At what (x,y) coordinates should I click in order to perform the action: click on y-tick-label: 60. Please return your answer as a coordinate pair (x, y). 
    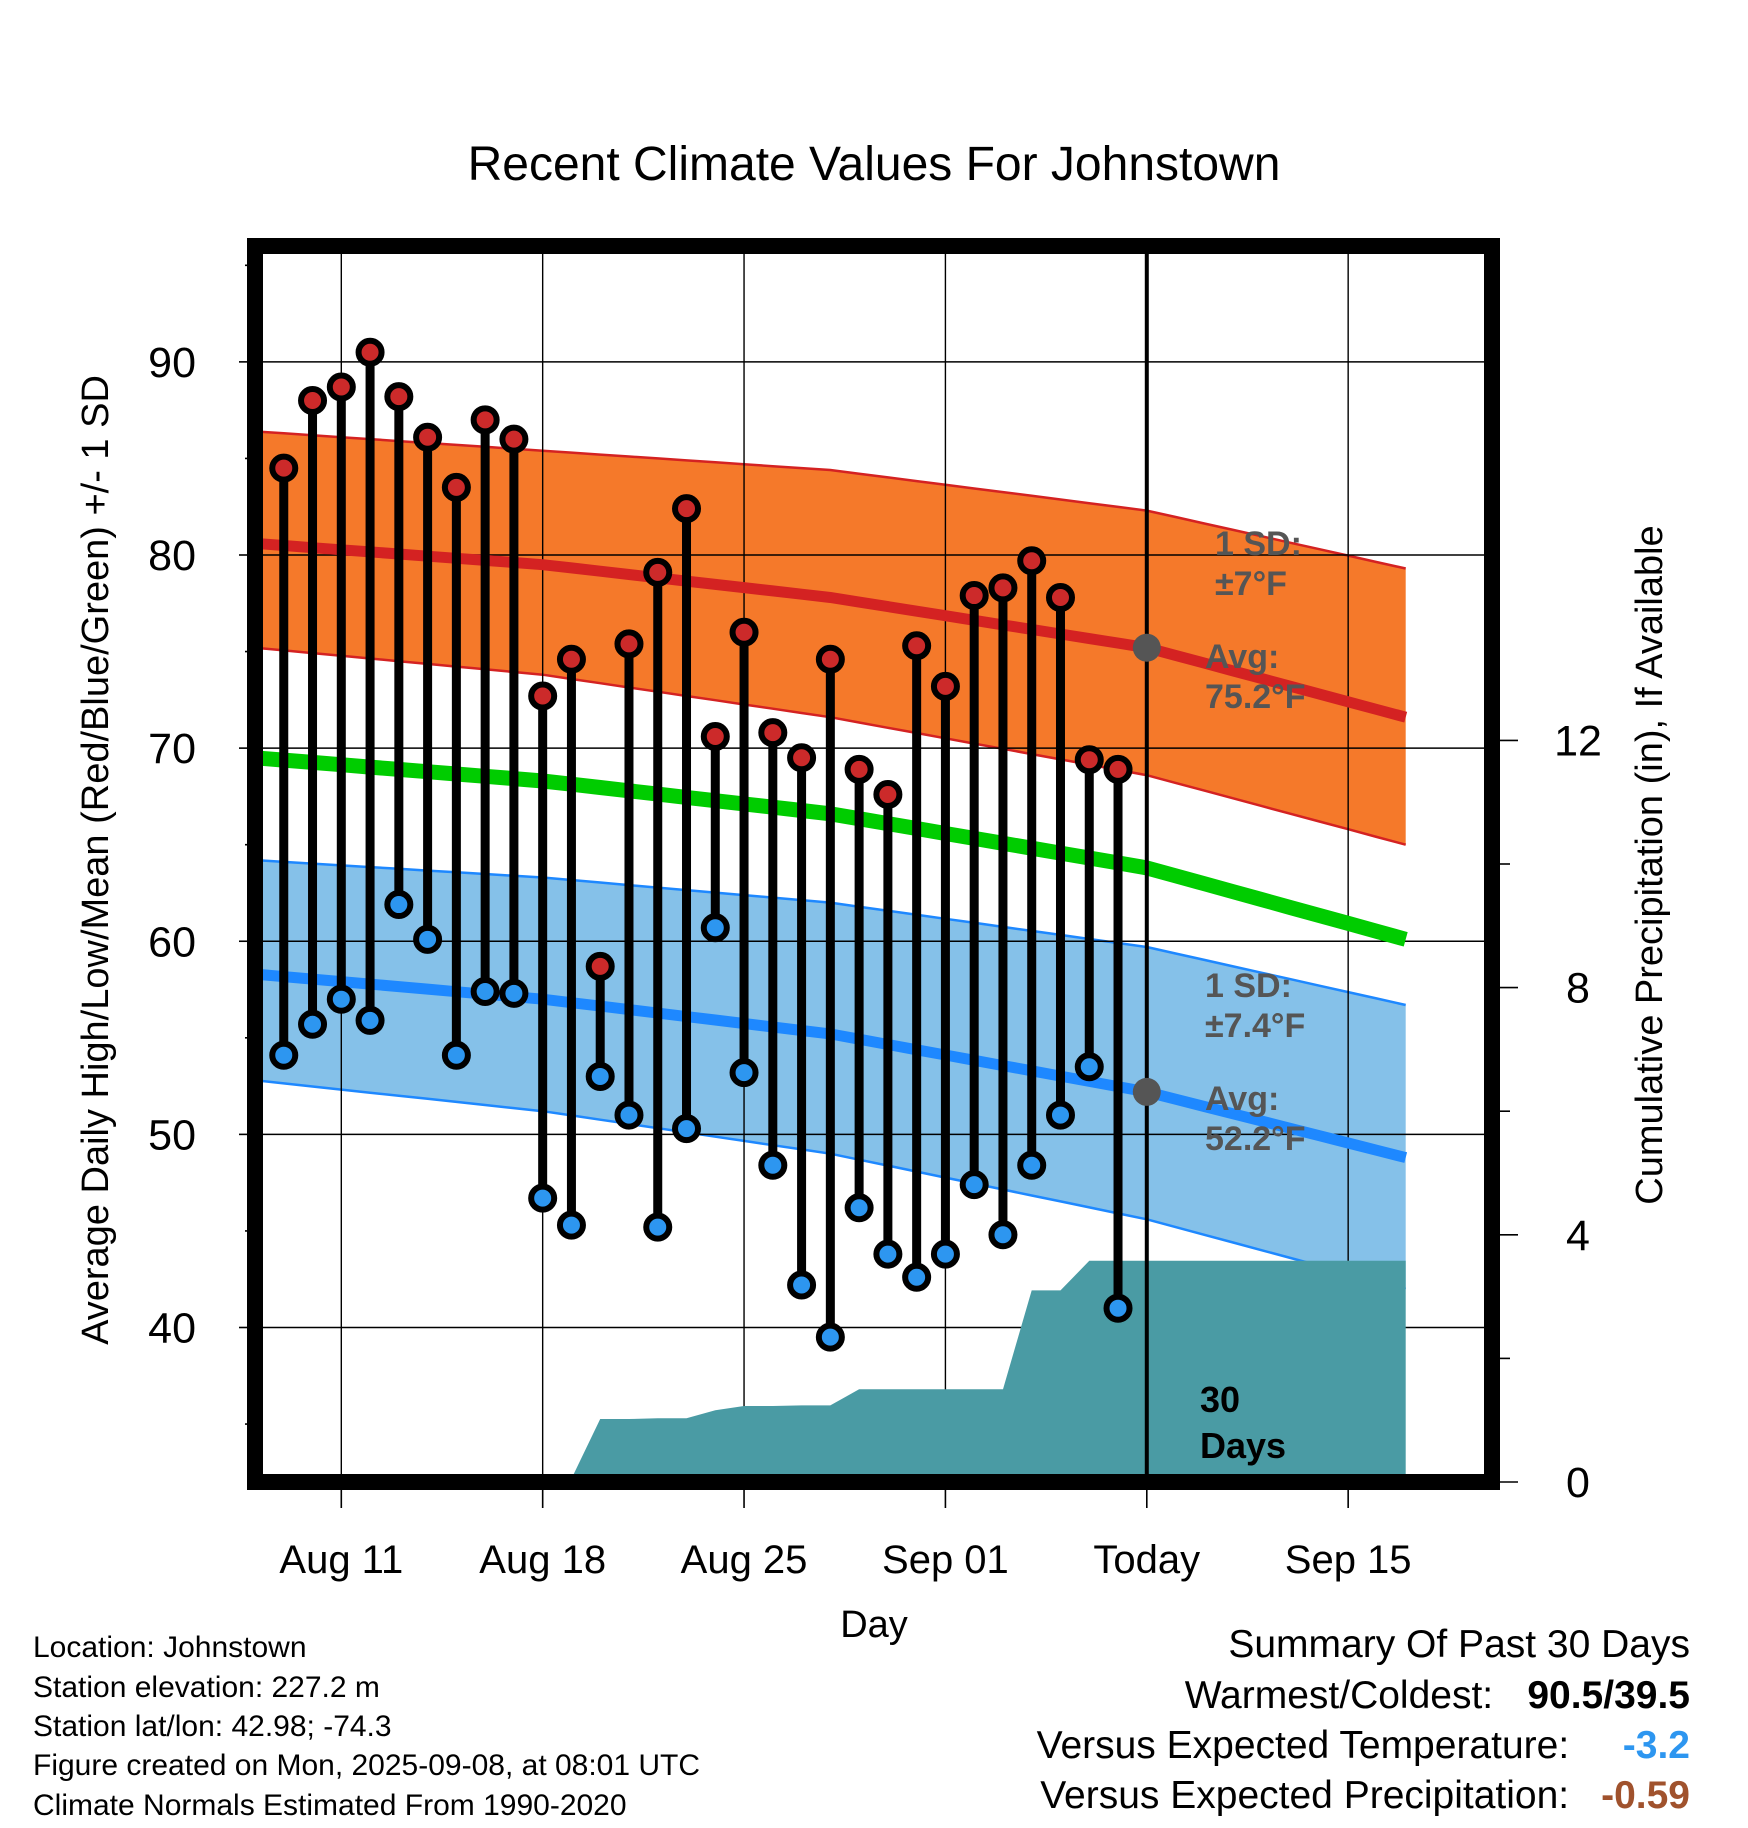
    Looking at the image, I should click on (172, 942).